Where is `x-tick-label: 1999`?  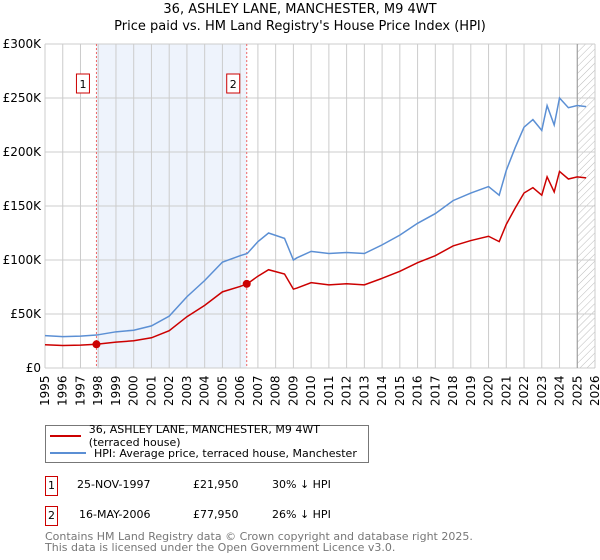
x-tick-label: 1999 is located at coordinates (116, 390).